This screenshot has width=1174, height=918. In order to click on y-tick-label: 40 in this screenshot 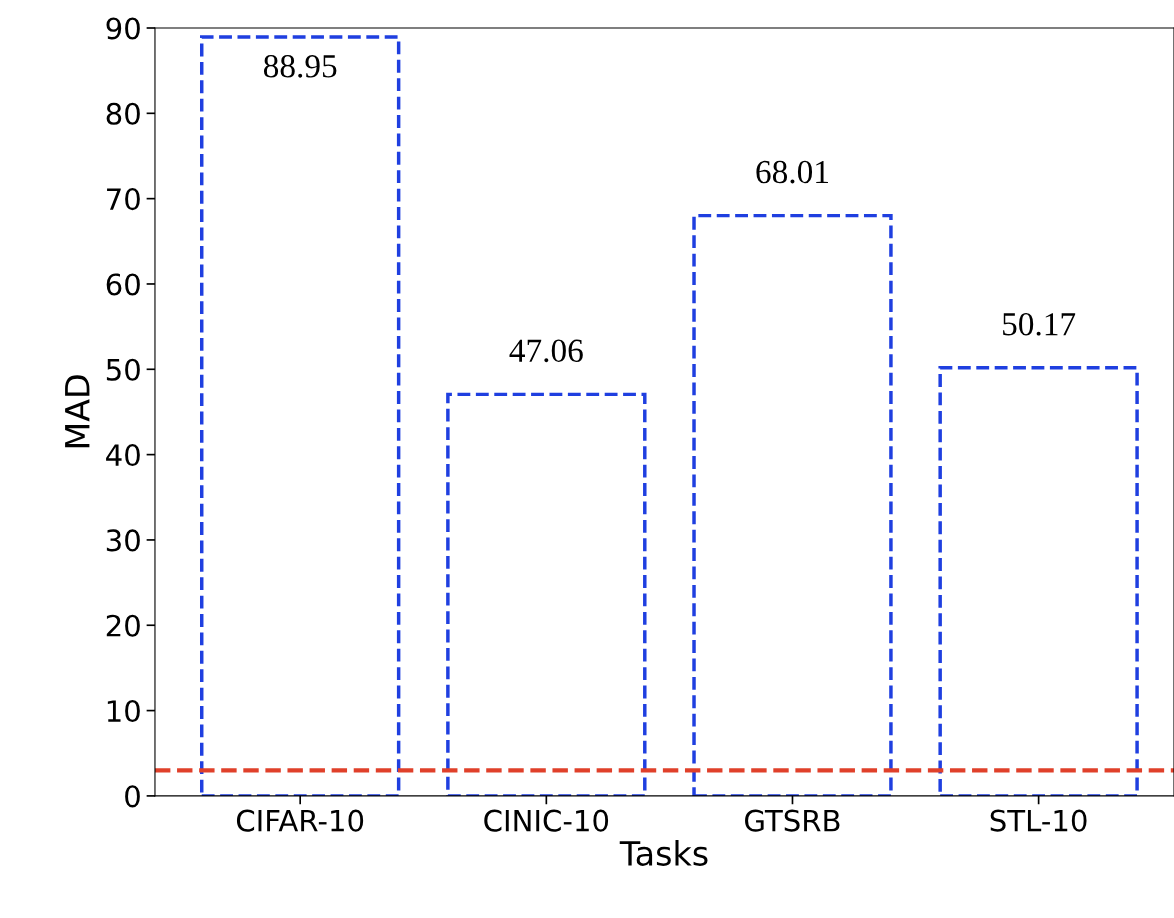, I will do `click(123, 455)`.